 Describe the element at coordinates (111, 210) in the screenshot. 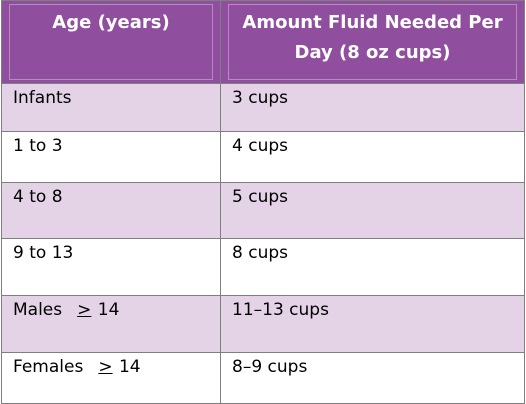

I see `age-cell: 4 to 8` at that location.